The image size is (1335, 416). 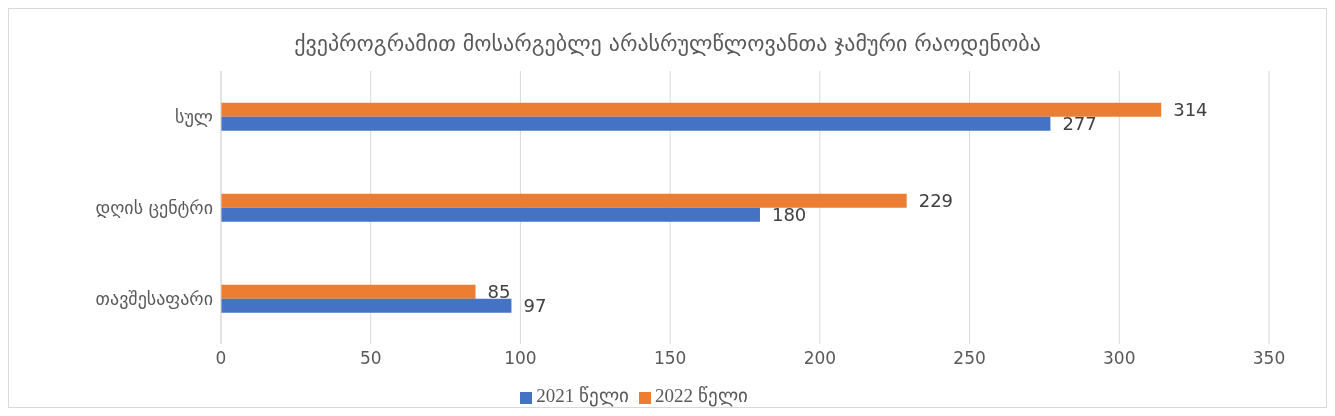 What do you see at coordinates (936, 201) in the screenshot?
I see `data-label: 229` at bounding box center [936, 201].